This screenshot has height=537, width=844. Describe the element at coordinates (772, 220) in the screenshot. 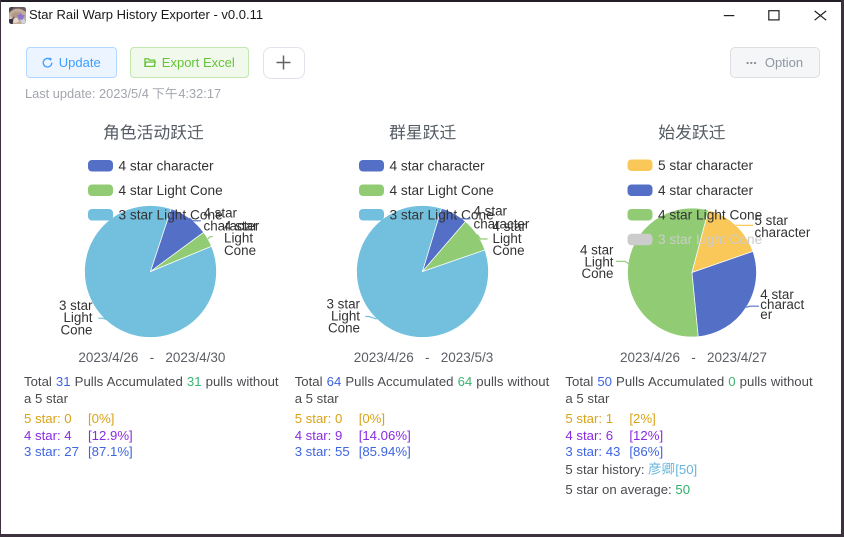

I see `svg-text: 5 star` at that location.